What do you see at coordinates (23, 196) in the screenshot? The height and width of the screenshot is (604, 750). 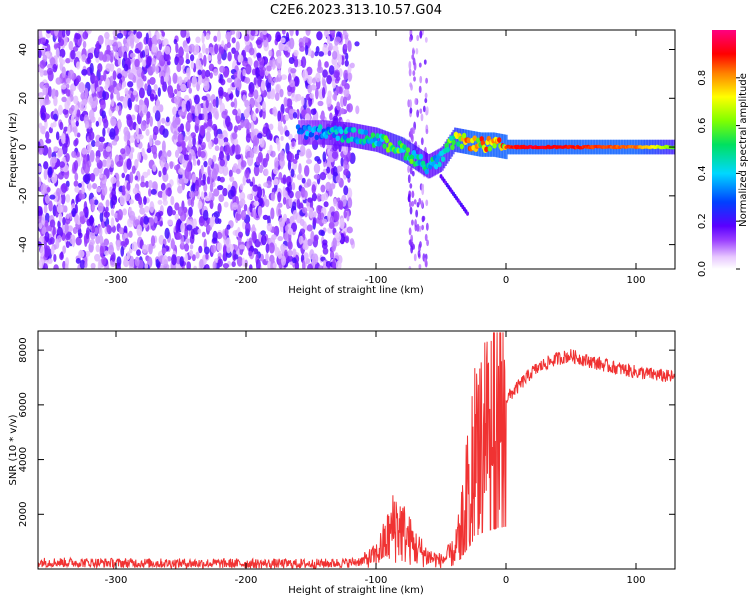 I see `y-tick-label: -20` at bounding box center [23, 196].